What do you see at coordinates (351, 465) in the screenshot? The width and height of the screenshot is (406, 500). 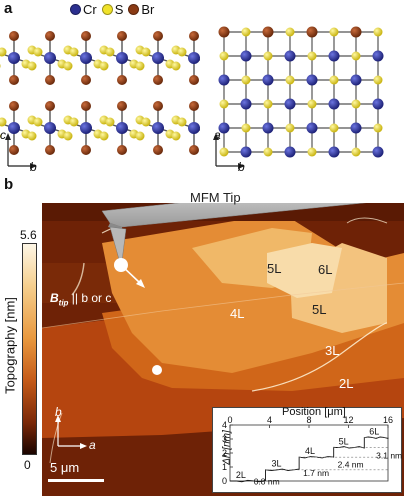 I see `step-height-annotation: 2.4 nm` at bounding box center [351, 465].